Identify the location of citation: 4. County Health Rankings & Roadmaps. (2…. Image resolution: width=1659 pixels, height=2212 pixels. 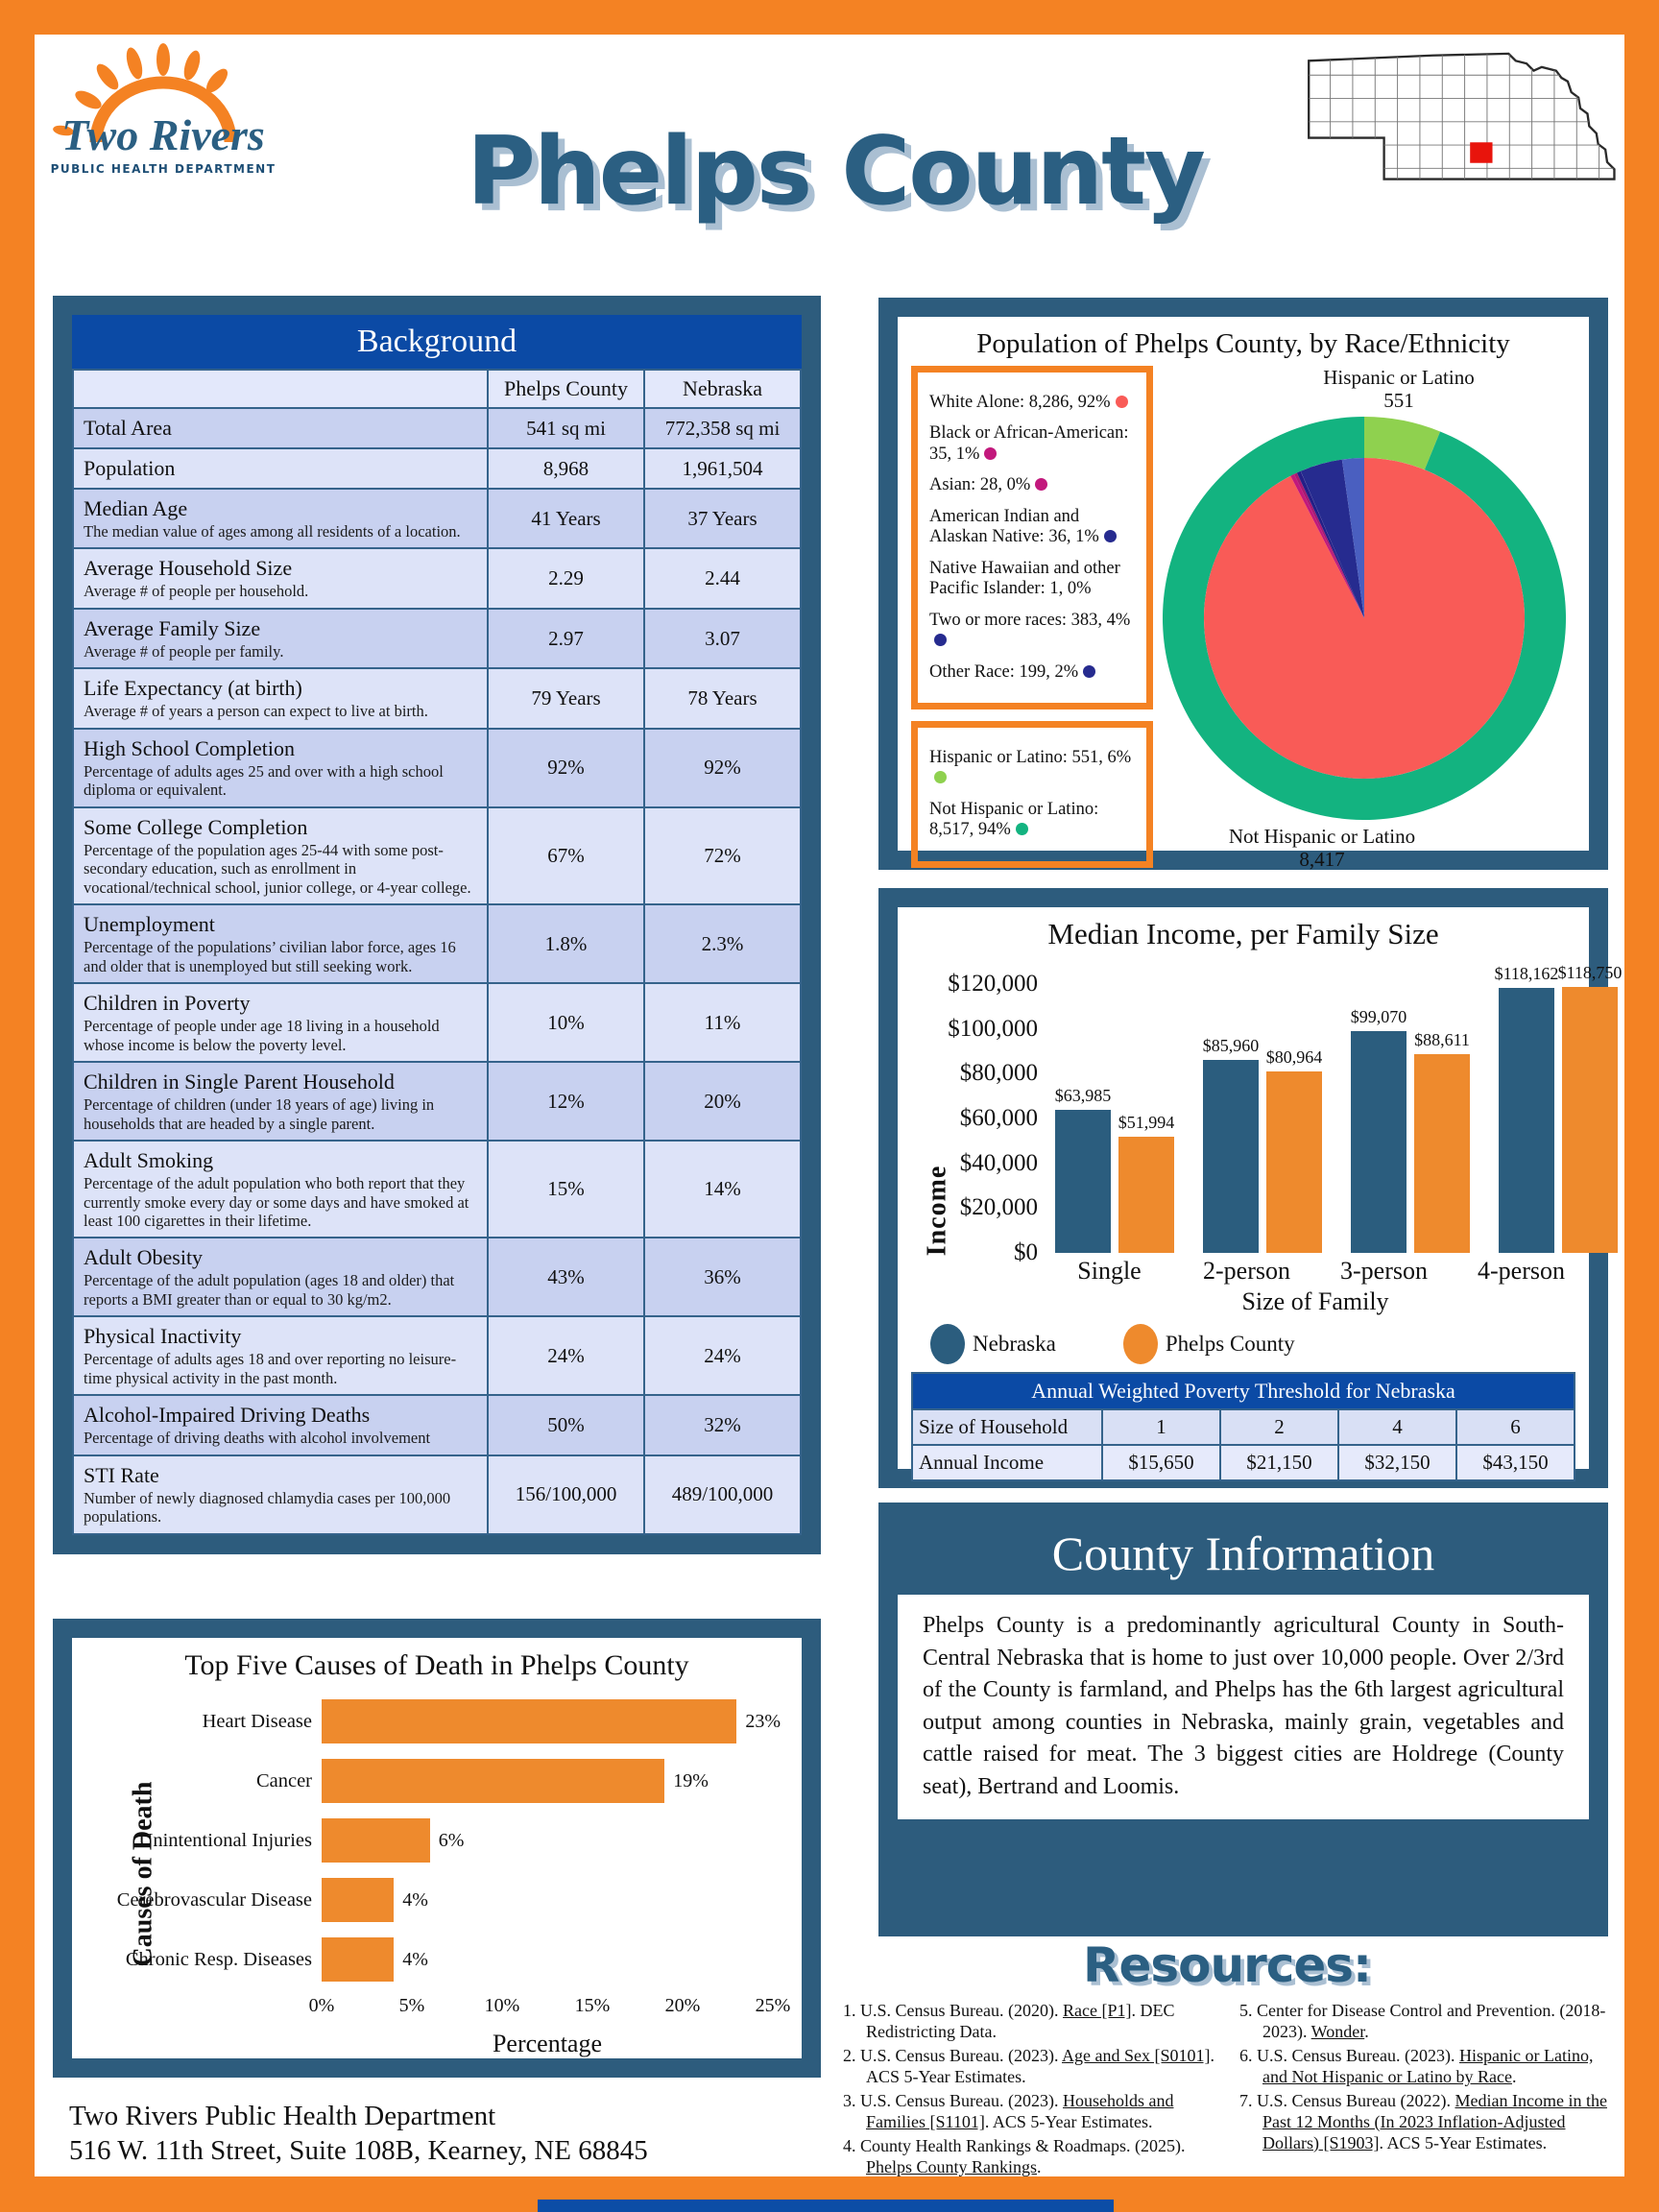
(1015, 2155).